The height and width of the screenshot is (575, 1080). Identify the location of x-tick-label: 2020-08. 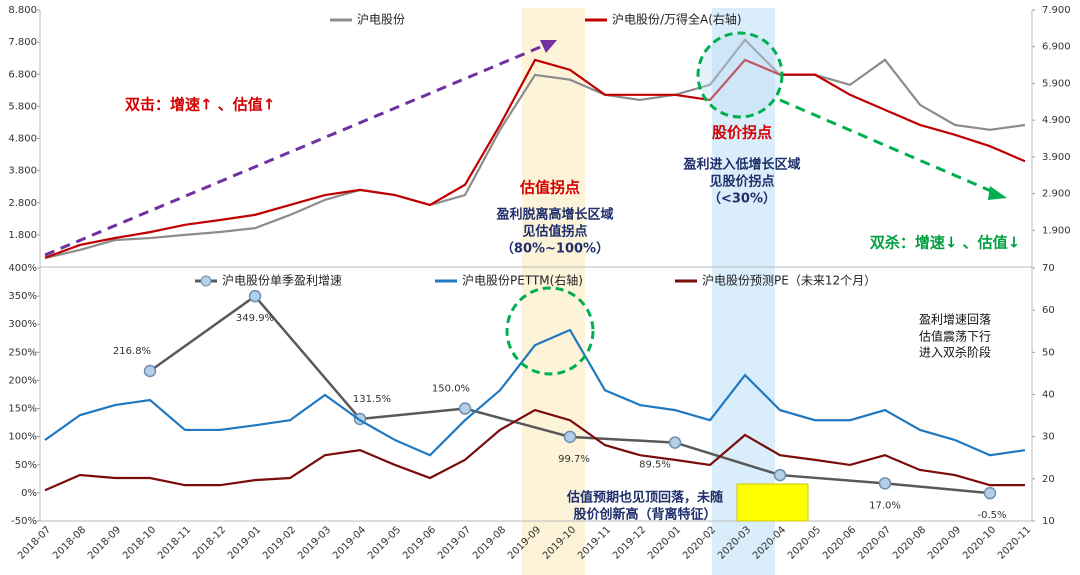
(909, 542).